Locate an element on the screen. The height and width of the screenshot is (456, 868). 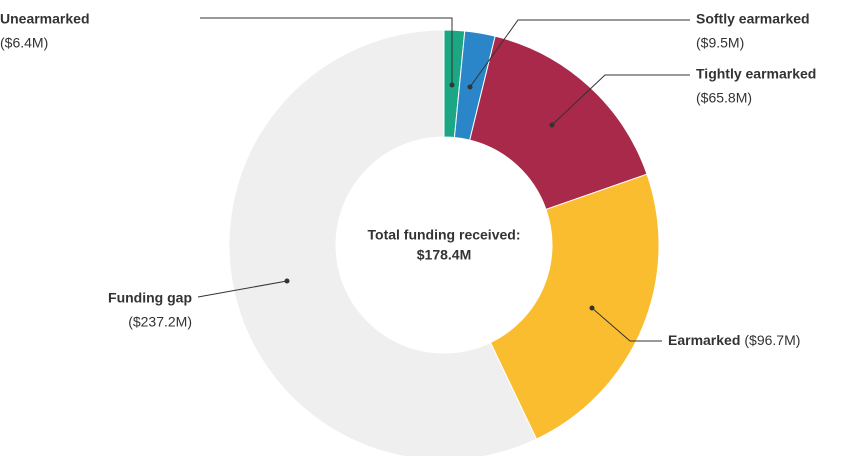
slice-value: ($9.5M) is located at coordinates (720, 43).